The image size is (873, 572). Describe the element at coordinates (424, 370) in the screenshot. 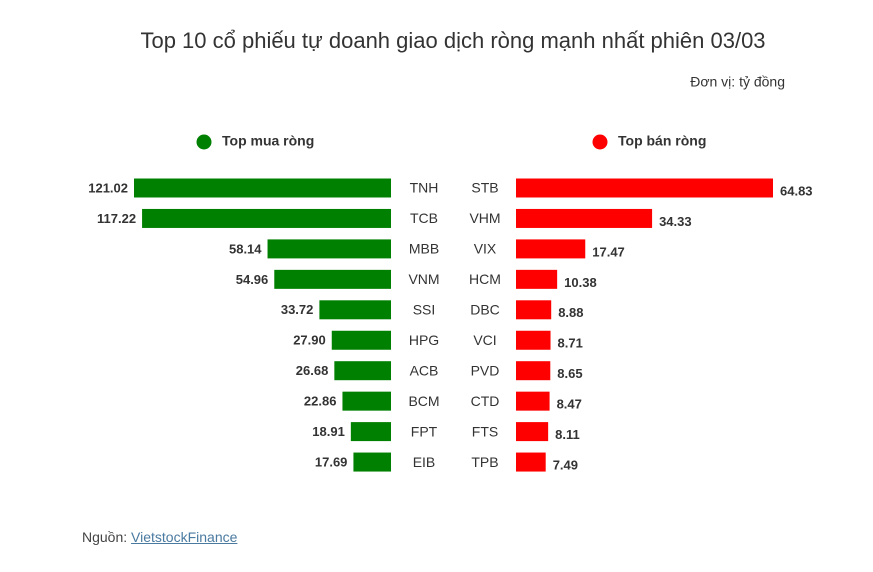

I see `category-label: ACB` at that location.